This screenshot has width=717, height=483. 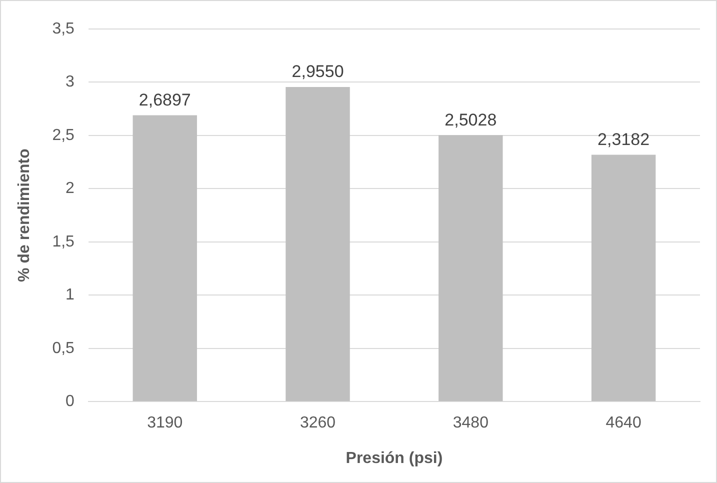 I want to click on y-tick-label: 0, so click(x=70, y=401).